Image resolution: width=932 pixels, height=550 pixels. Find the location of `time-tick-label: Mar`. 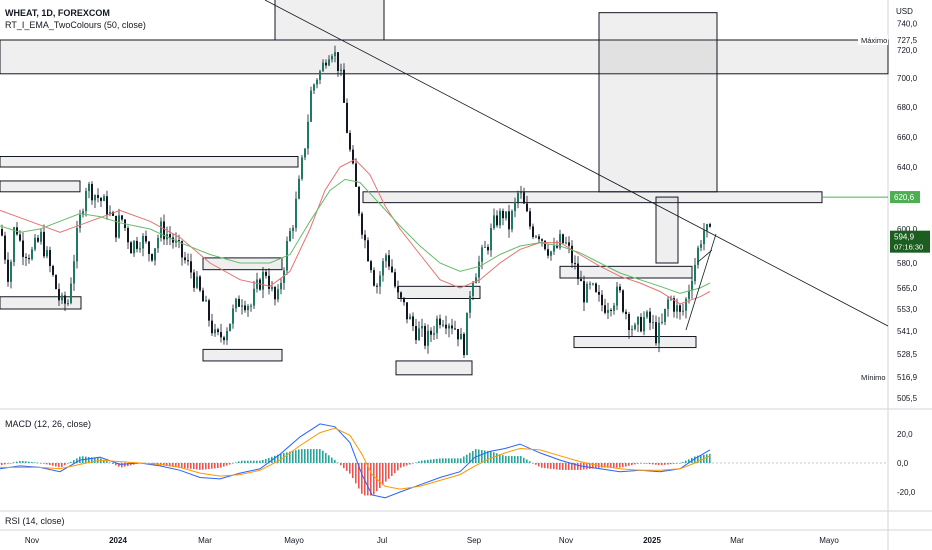

time-tick-label: Mar is located at coordinates (205, 540).